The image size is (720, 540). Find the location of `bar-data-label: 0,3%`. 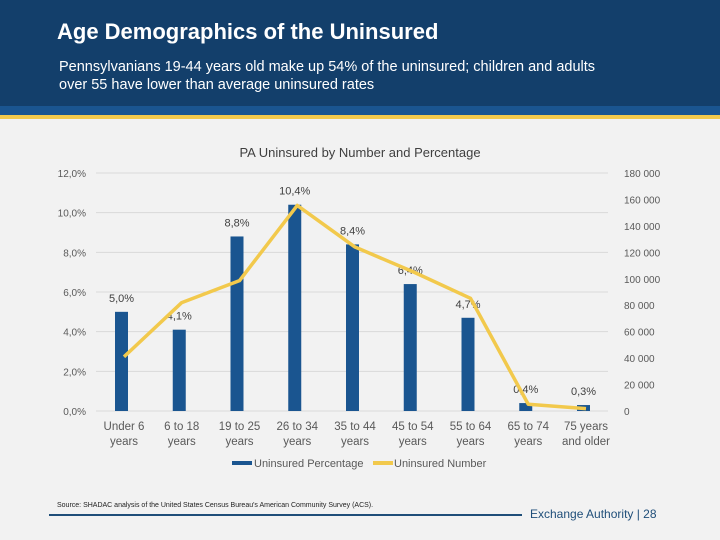

bar-data-label: 0,3% is located at coordinates (583, 392).